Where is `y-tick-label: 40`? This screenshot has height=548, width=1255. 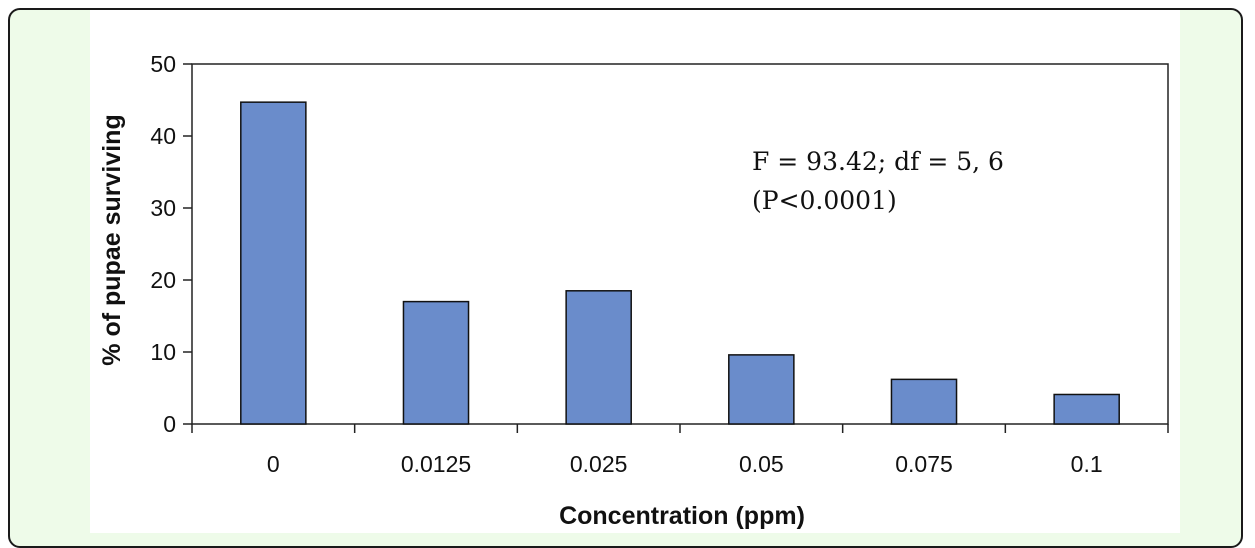 y-tick-label: 40 is located at coordinates (163, 136).